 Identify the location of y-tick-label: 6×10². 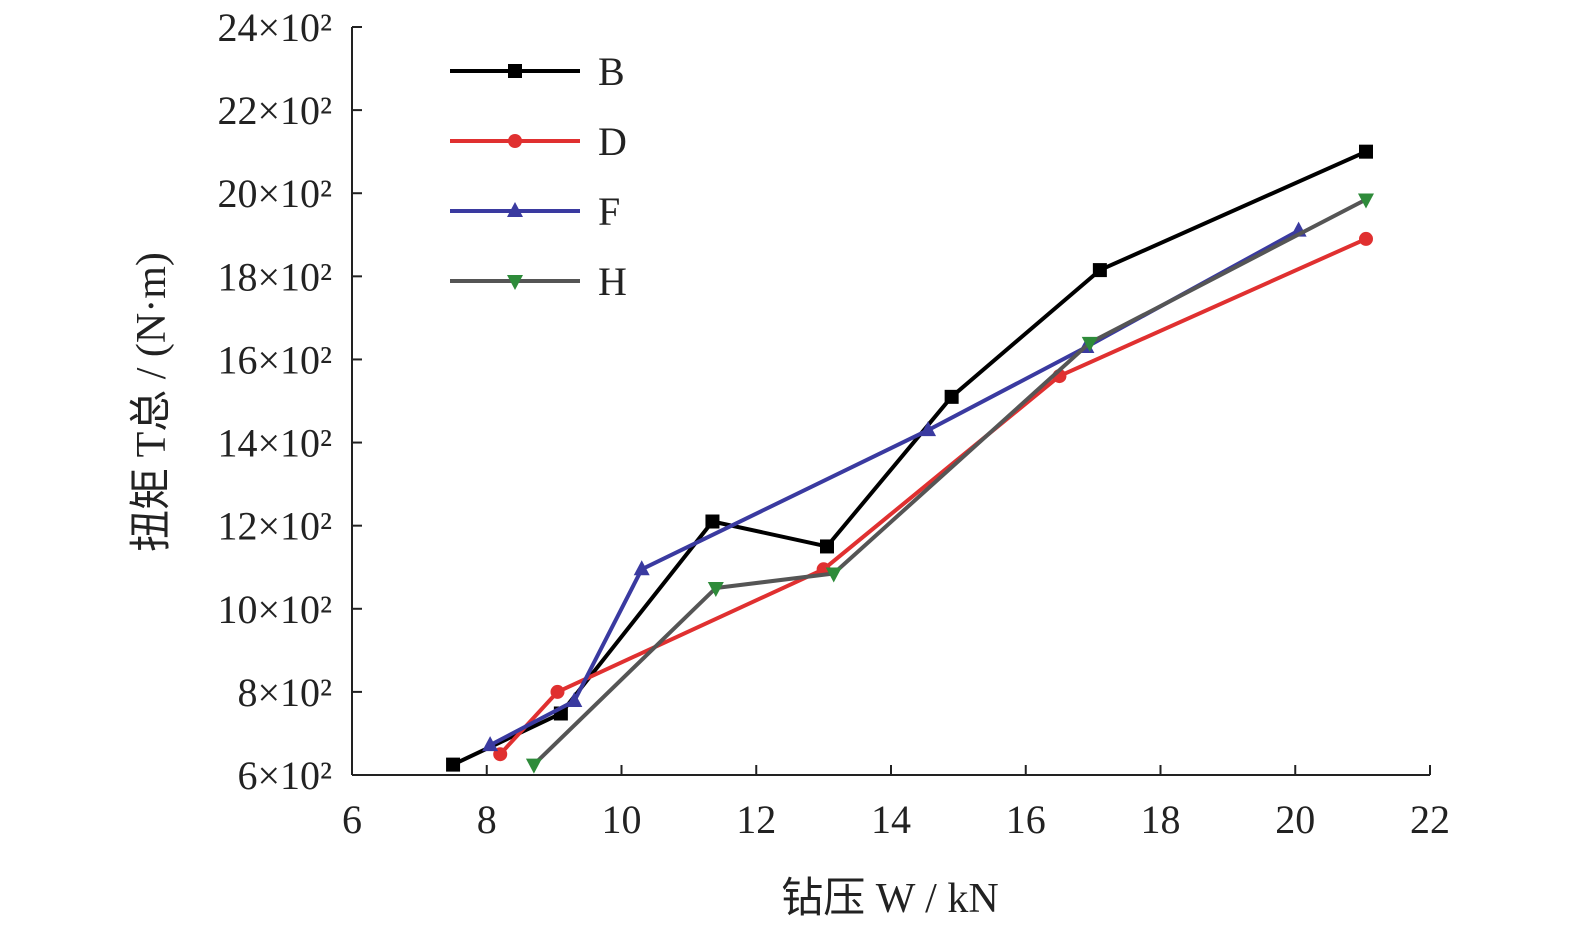
(284, 775).